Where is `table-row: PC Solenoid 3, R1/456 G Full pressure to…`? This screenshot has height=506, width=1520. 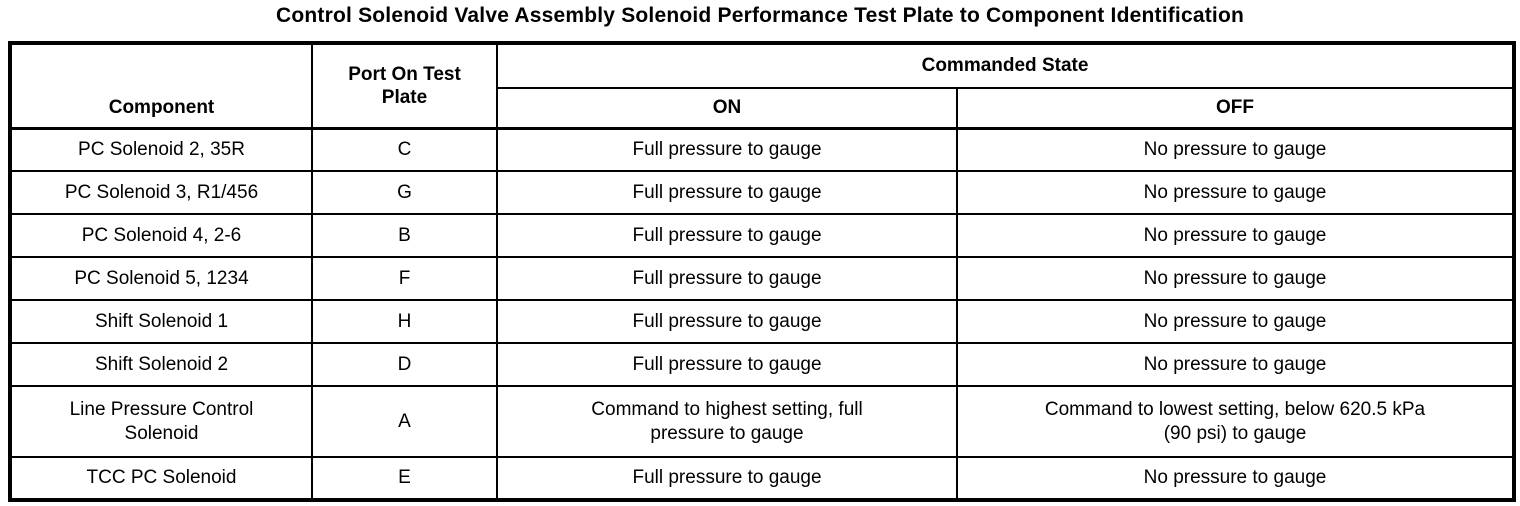
table-row: PC Solenoid 3, R1/456 G Full pressure to… is located at coordinates (762, 192).